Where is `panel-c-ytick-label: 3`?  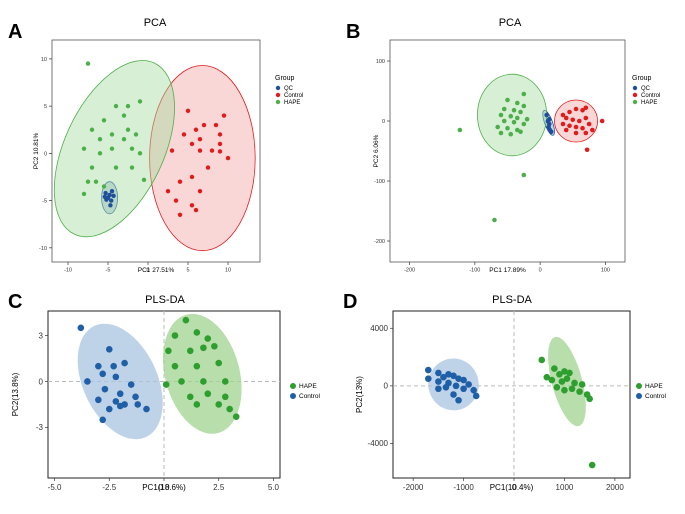
panel-c-ytick-label: 3 is located at coordinates (41, 335).